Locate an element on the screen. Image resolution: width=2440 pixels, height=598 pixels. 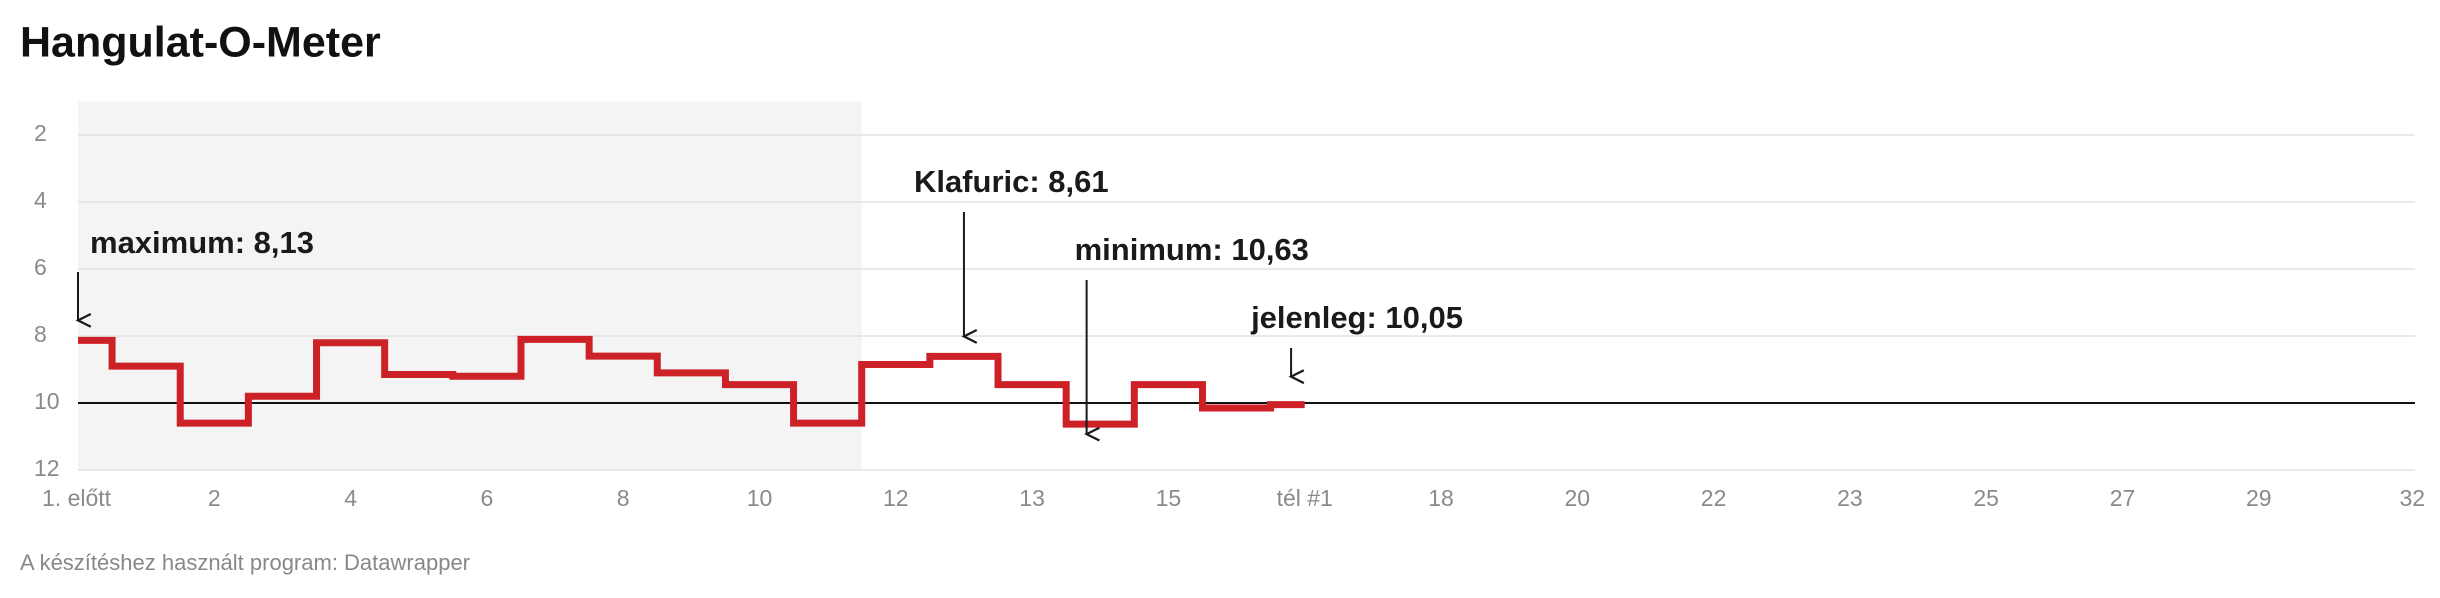
annotation-text: jelenleg: 10,05 is located at coordinates (1356, 317).